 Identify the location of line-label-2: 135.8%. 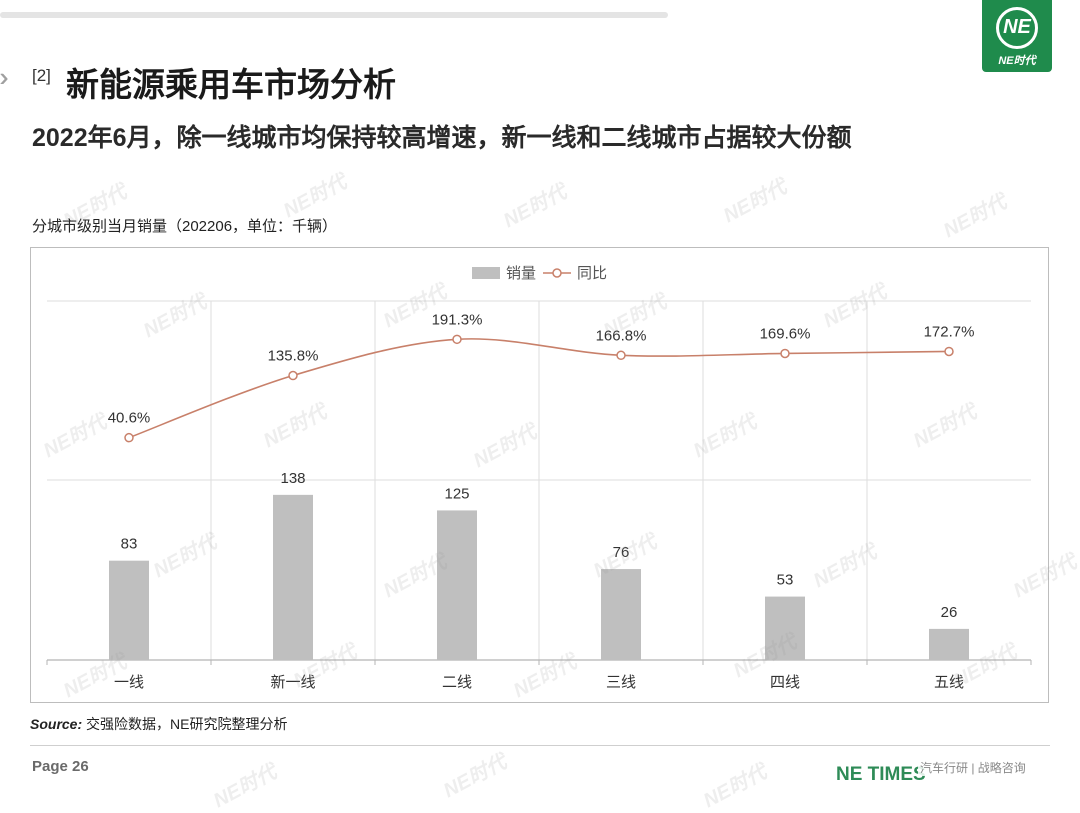
(293, 356).